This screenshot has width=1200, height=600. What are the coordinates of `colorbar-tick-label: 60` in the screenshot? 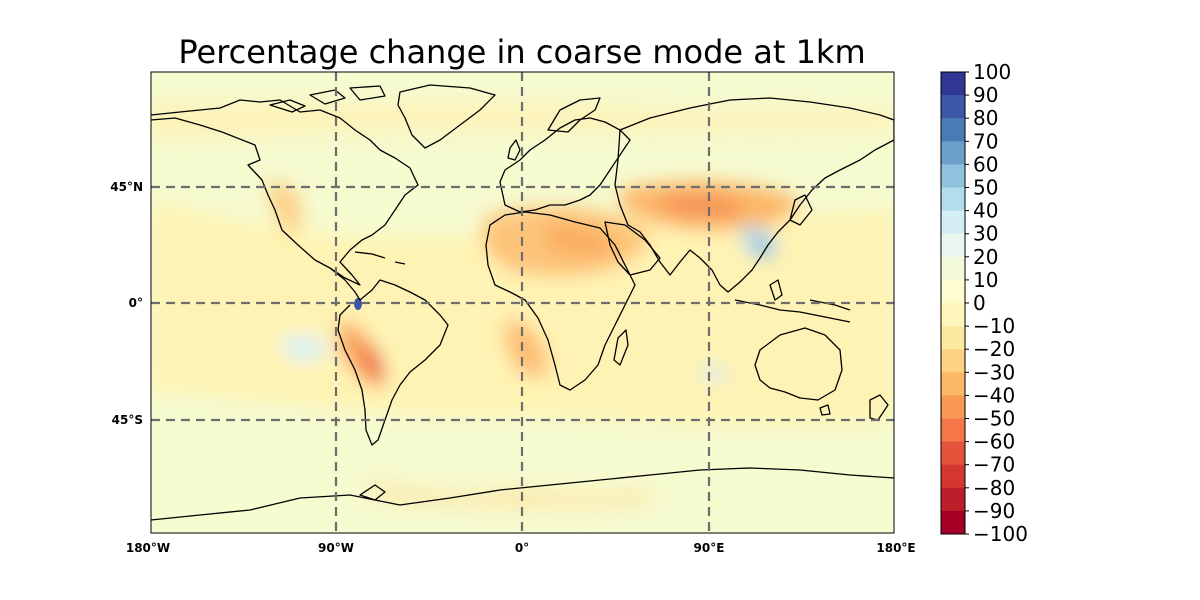 It's located at (985, 164).